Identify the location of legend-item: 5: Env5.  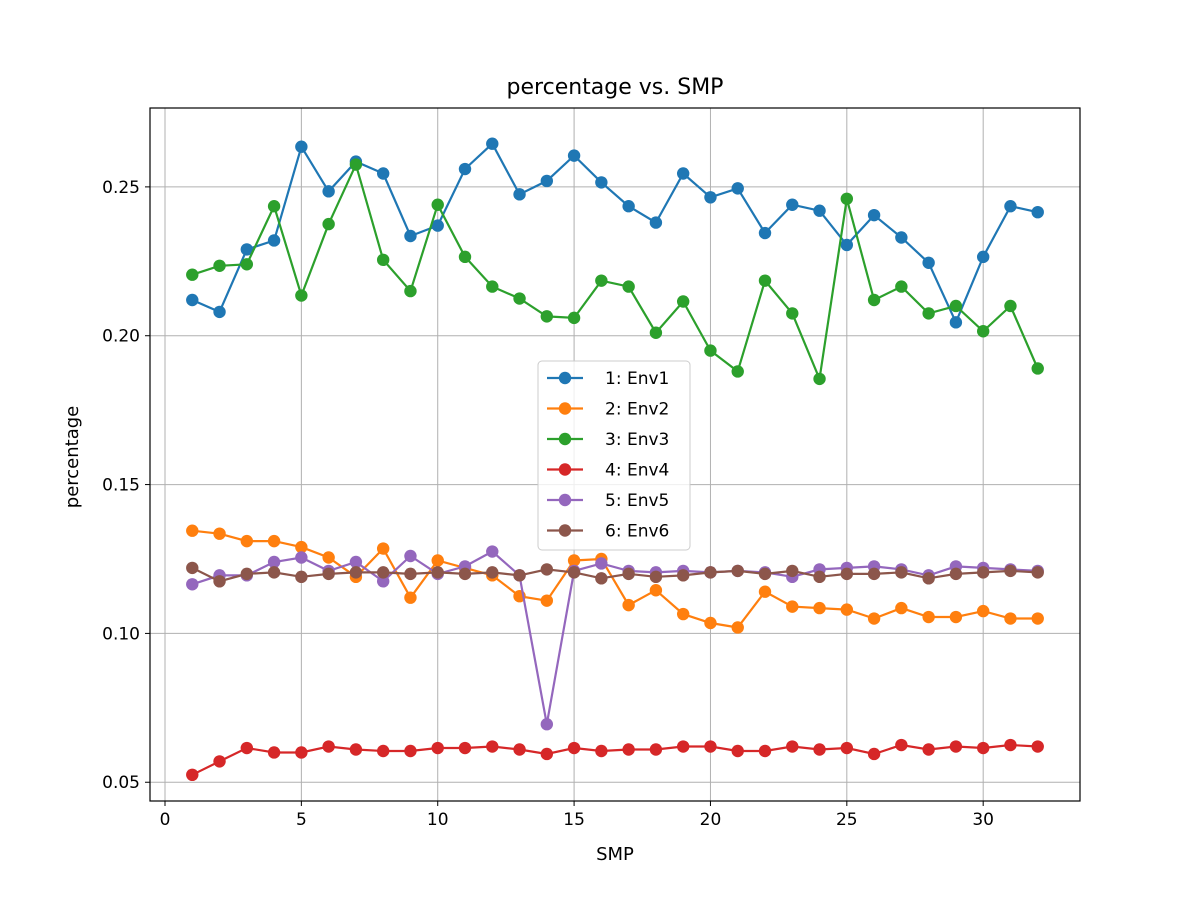
(608, 501).